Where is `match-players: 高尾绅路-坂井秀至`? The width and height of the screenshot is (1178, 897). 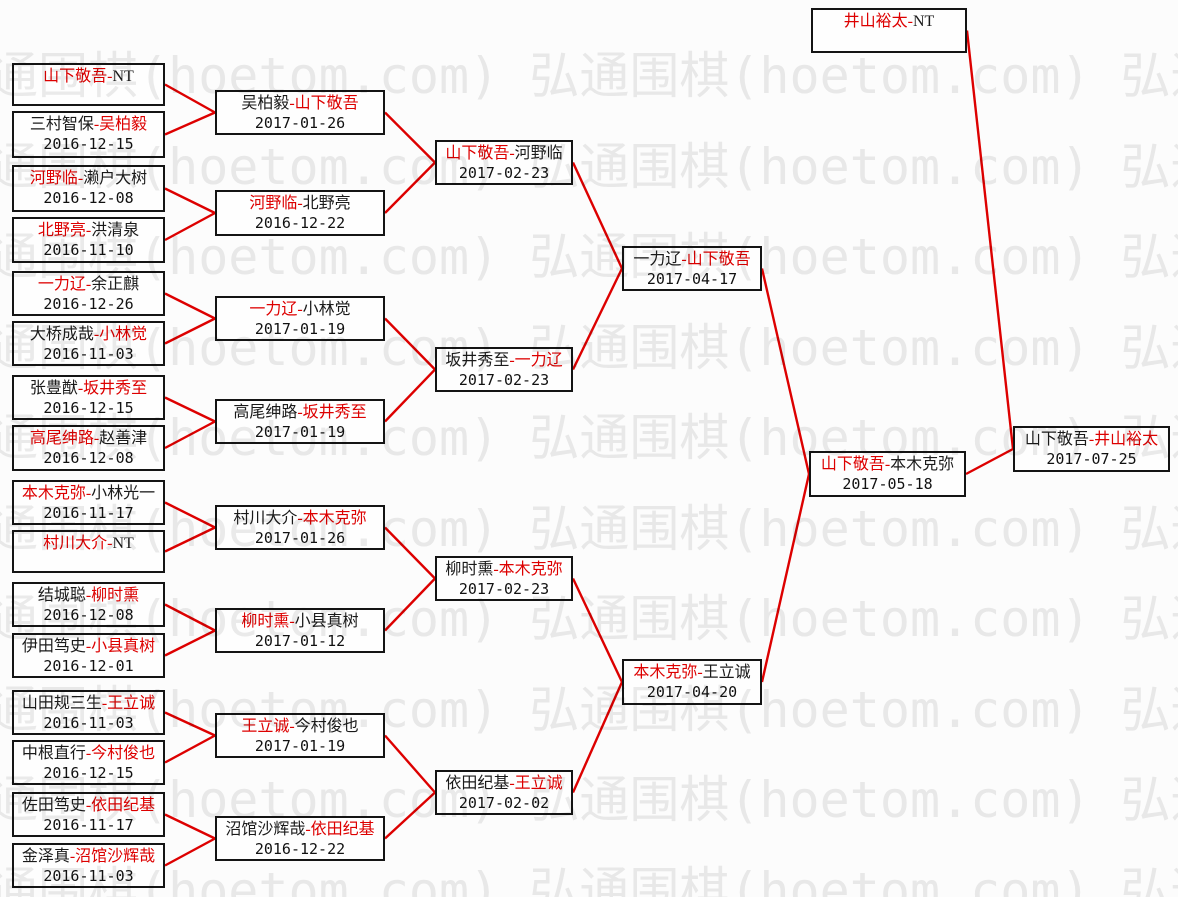 match-players: 高尾绅路-坂井秀至 is located at coordinates (300, 412).